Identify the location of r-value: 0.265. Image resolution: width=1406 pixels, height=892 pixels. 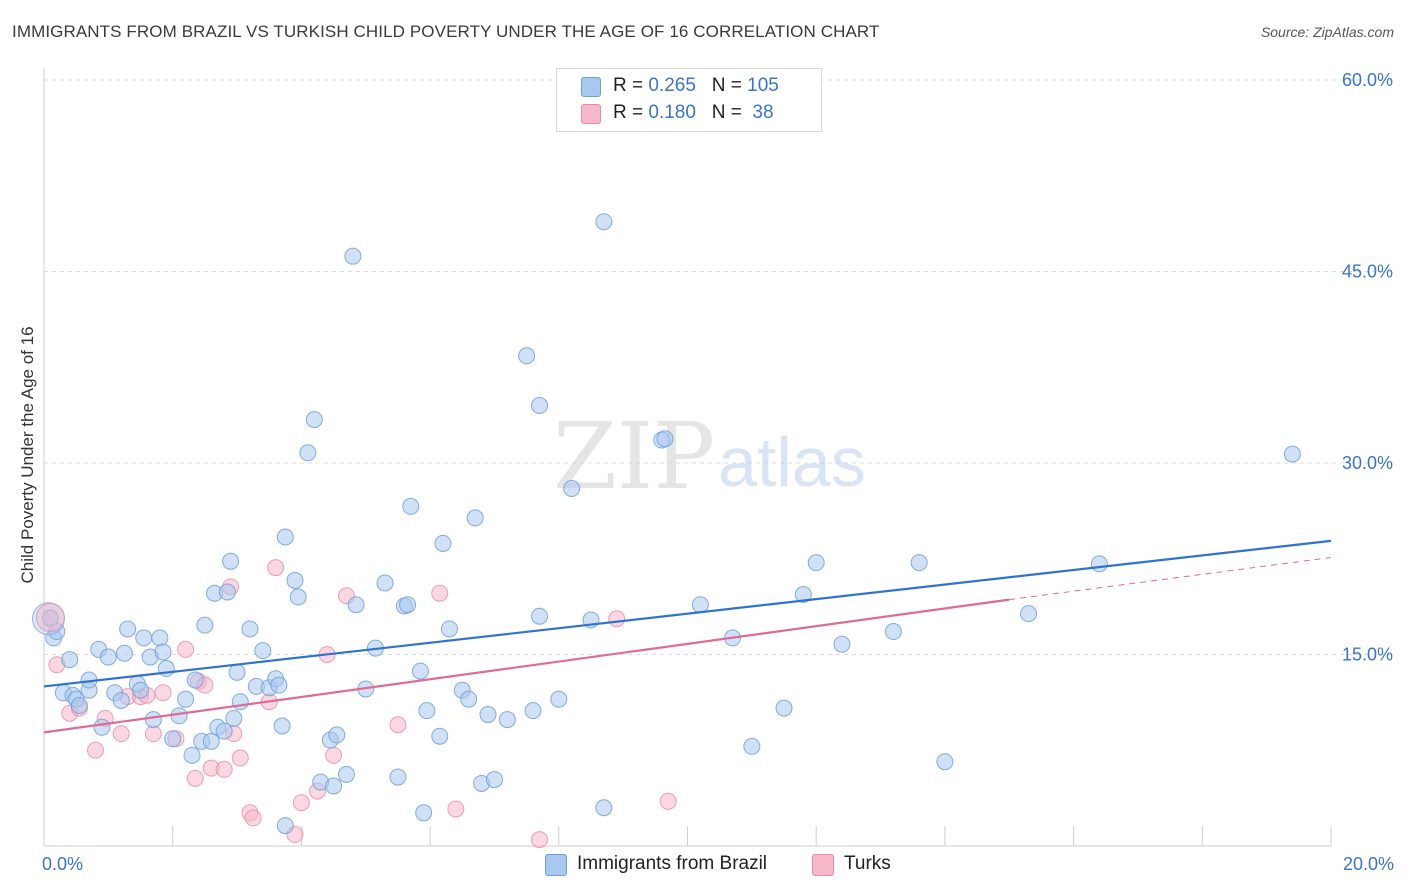
(672, 85).